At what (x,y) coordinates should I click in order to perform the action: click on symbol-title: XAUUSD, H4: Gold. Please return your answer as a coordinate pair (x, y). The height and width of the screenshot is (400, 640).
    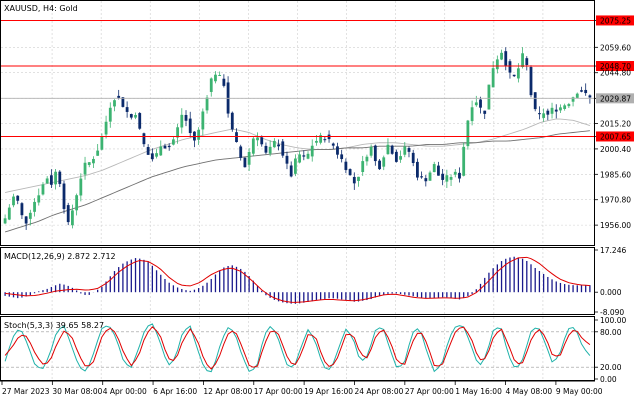
    Looking at the image, I should click on (41, 8).